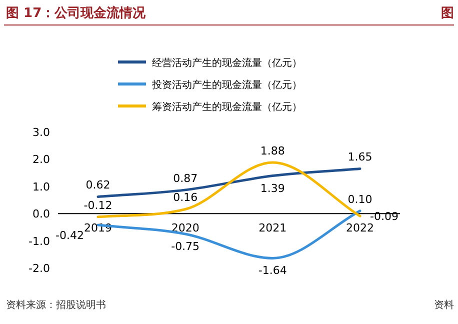  Describe the element at coordinates (185, 228) in the screenshot. I see `x-tick-label: 2020` at that location.